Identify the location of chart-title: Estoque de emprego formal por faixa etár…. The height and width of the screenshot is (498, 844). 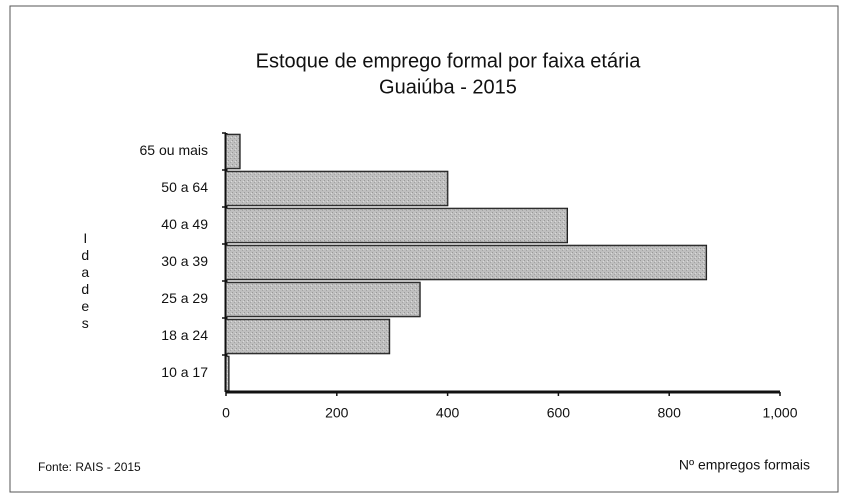
(449, 61).